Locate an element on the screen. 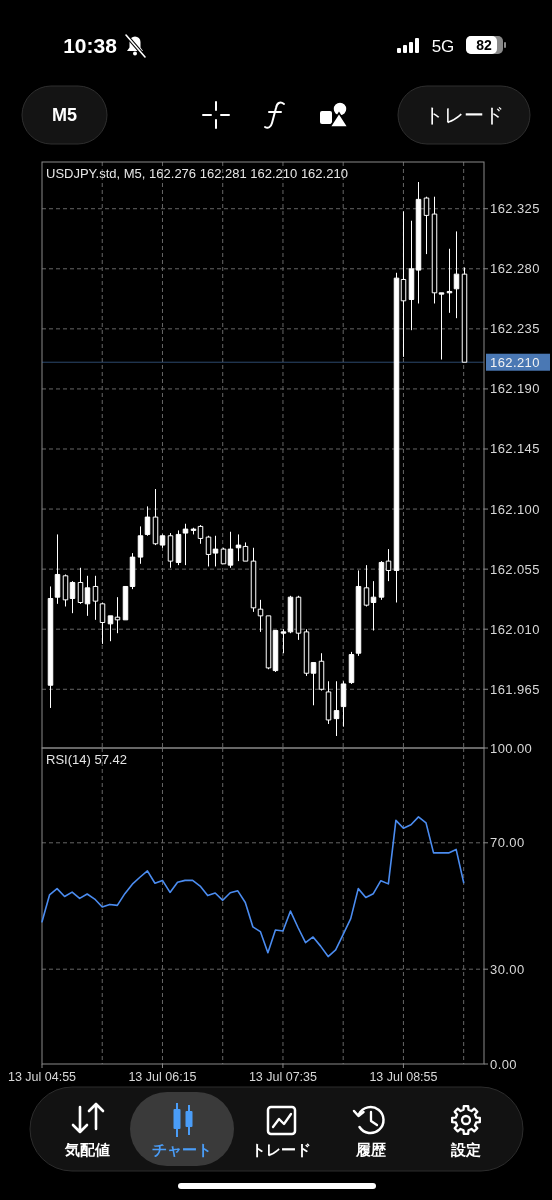 The height and width of the screenshot is (1200, 552). x-tick-label: 13 Jul 08:55 is located at coordinates (403, 1077).